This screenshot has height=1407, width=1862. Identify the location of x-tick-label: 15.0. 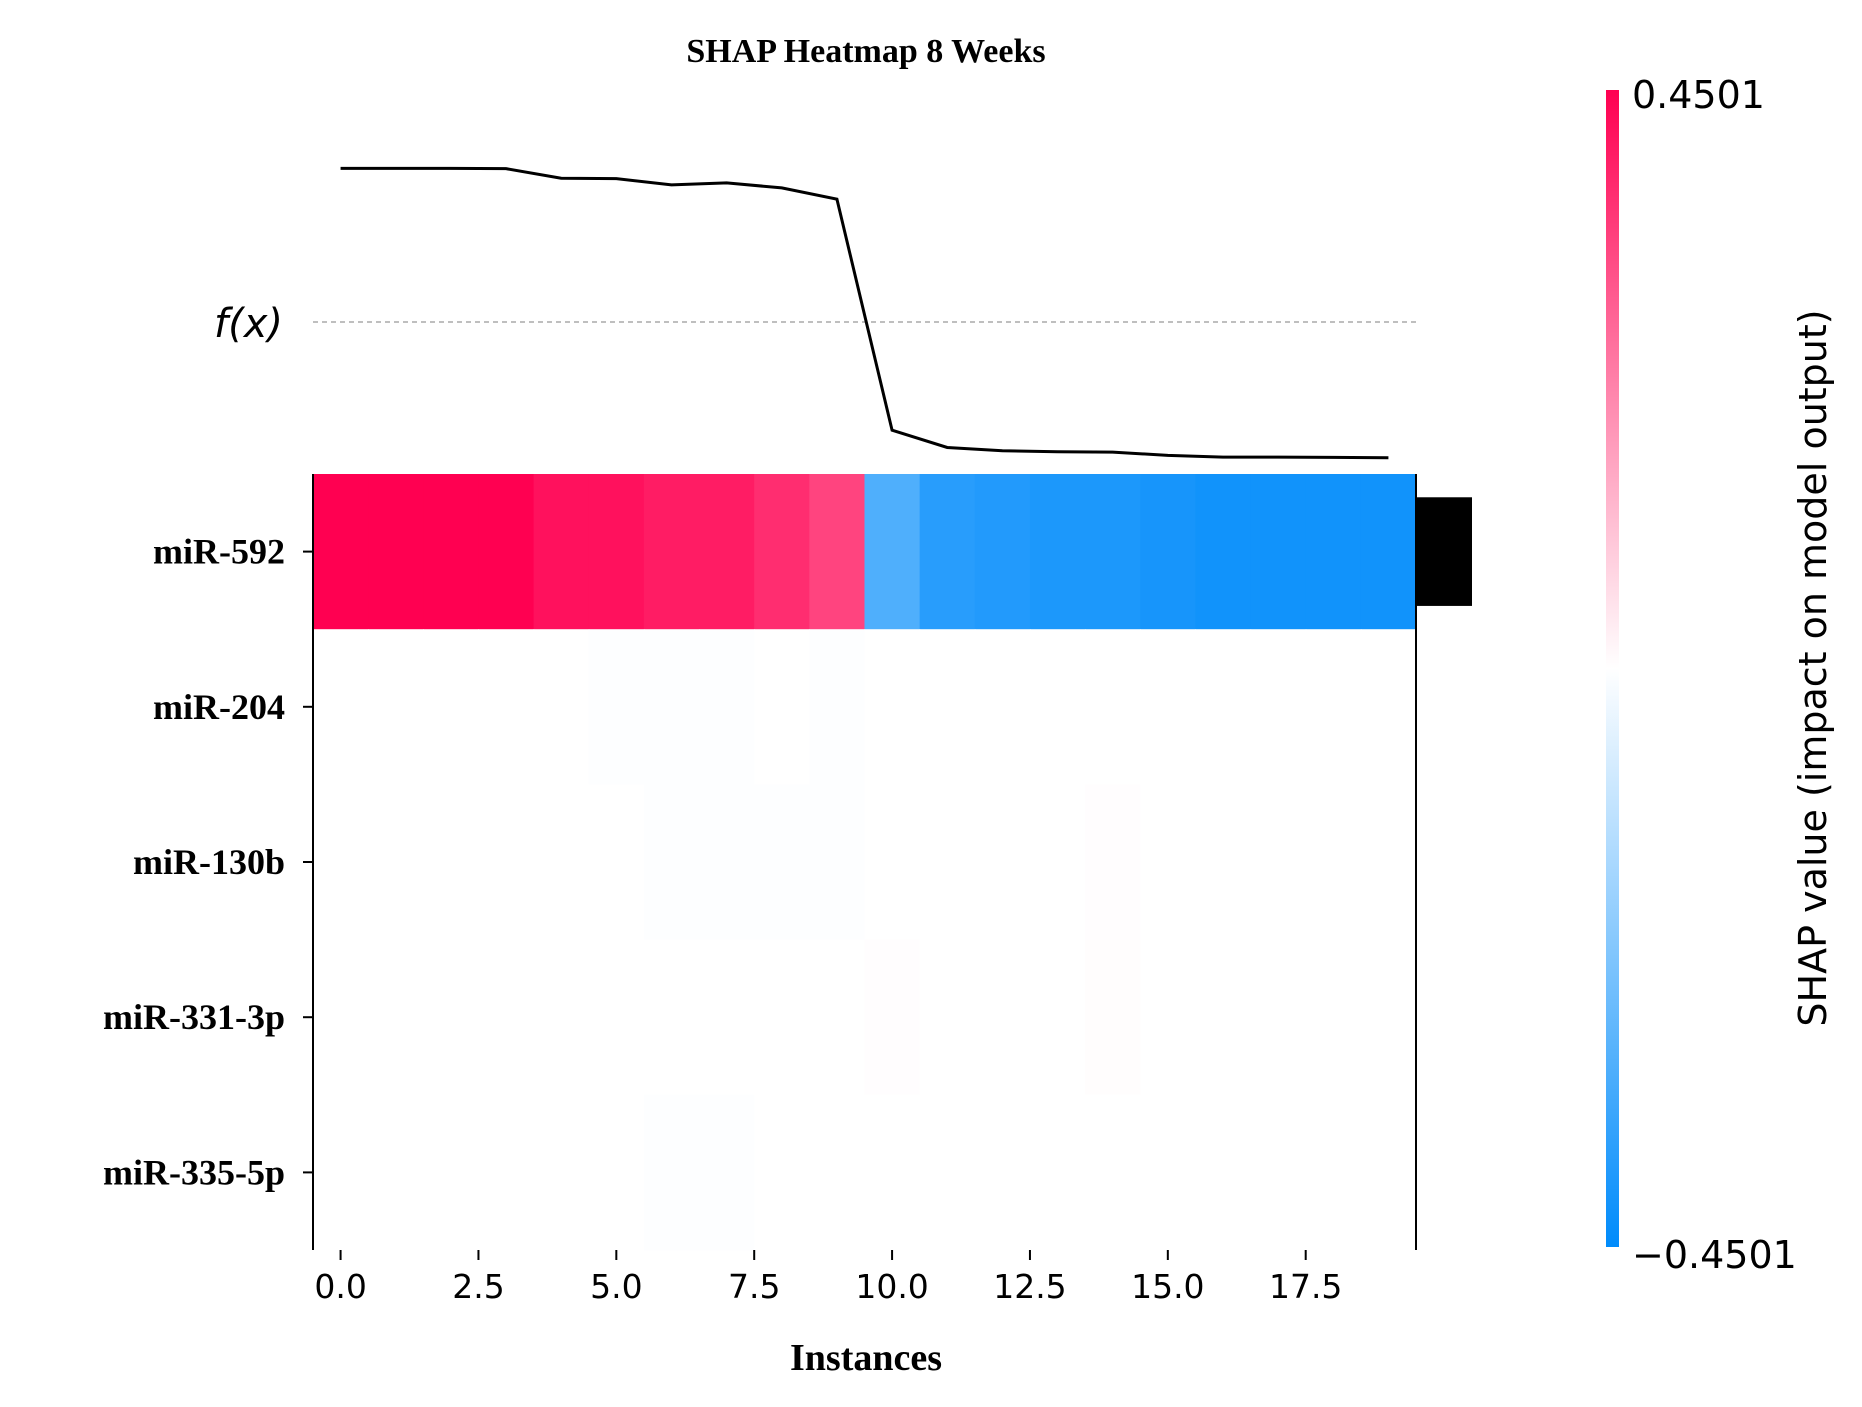
(1167, 1286).